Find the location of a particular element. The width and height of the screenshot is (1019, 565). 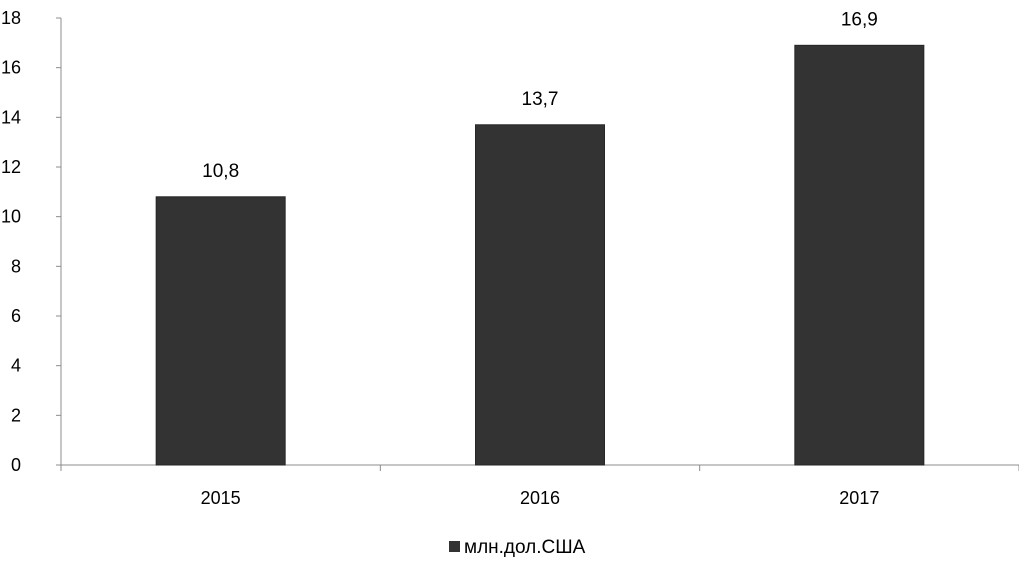

y-tick-label: 12 is located at coordinates (11, 167).